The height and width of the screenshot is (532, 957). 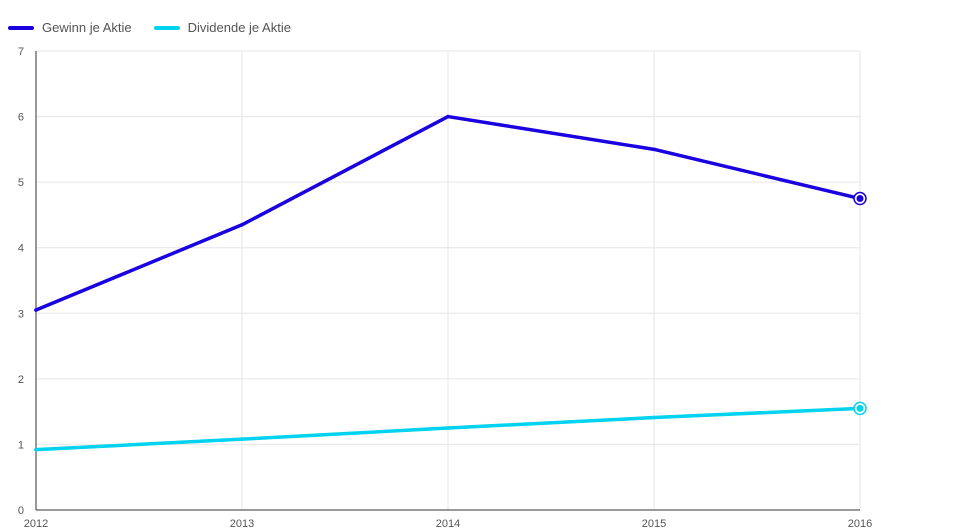 What do you see at coordinates (654, 524) in the screenshot?
I see `x-tick-label: 2015` at bounding box center [654, 524].